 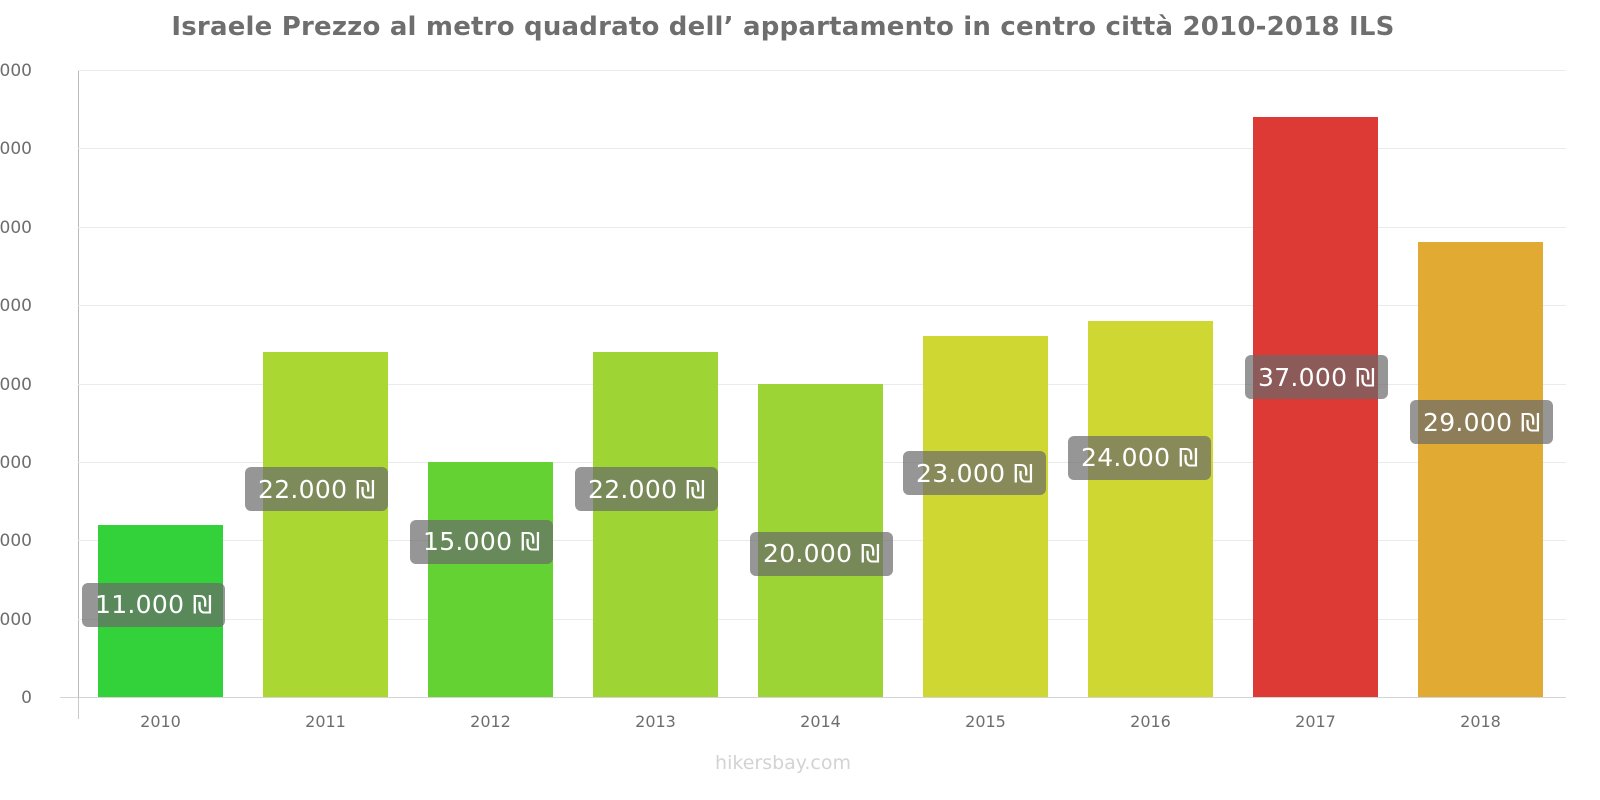 I want to click on bar-value-label: 37.000 ₪, so click(x=1317, y=377).